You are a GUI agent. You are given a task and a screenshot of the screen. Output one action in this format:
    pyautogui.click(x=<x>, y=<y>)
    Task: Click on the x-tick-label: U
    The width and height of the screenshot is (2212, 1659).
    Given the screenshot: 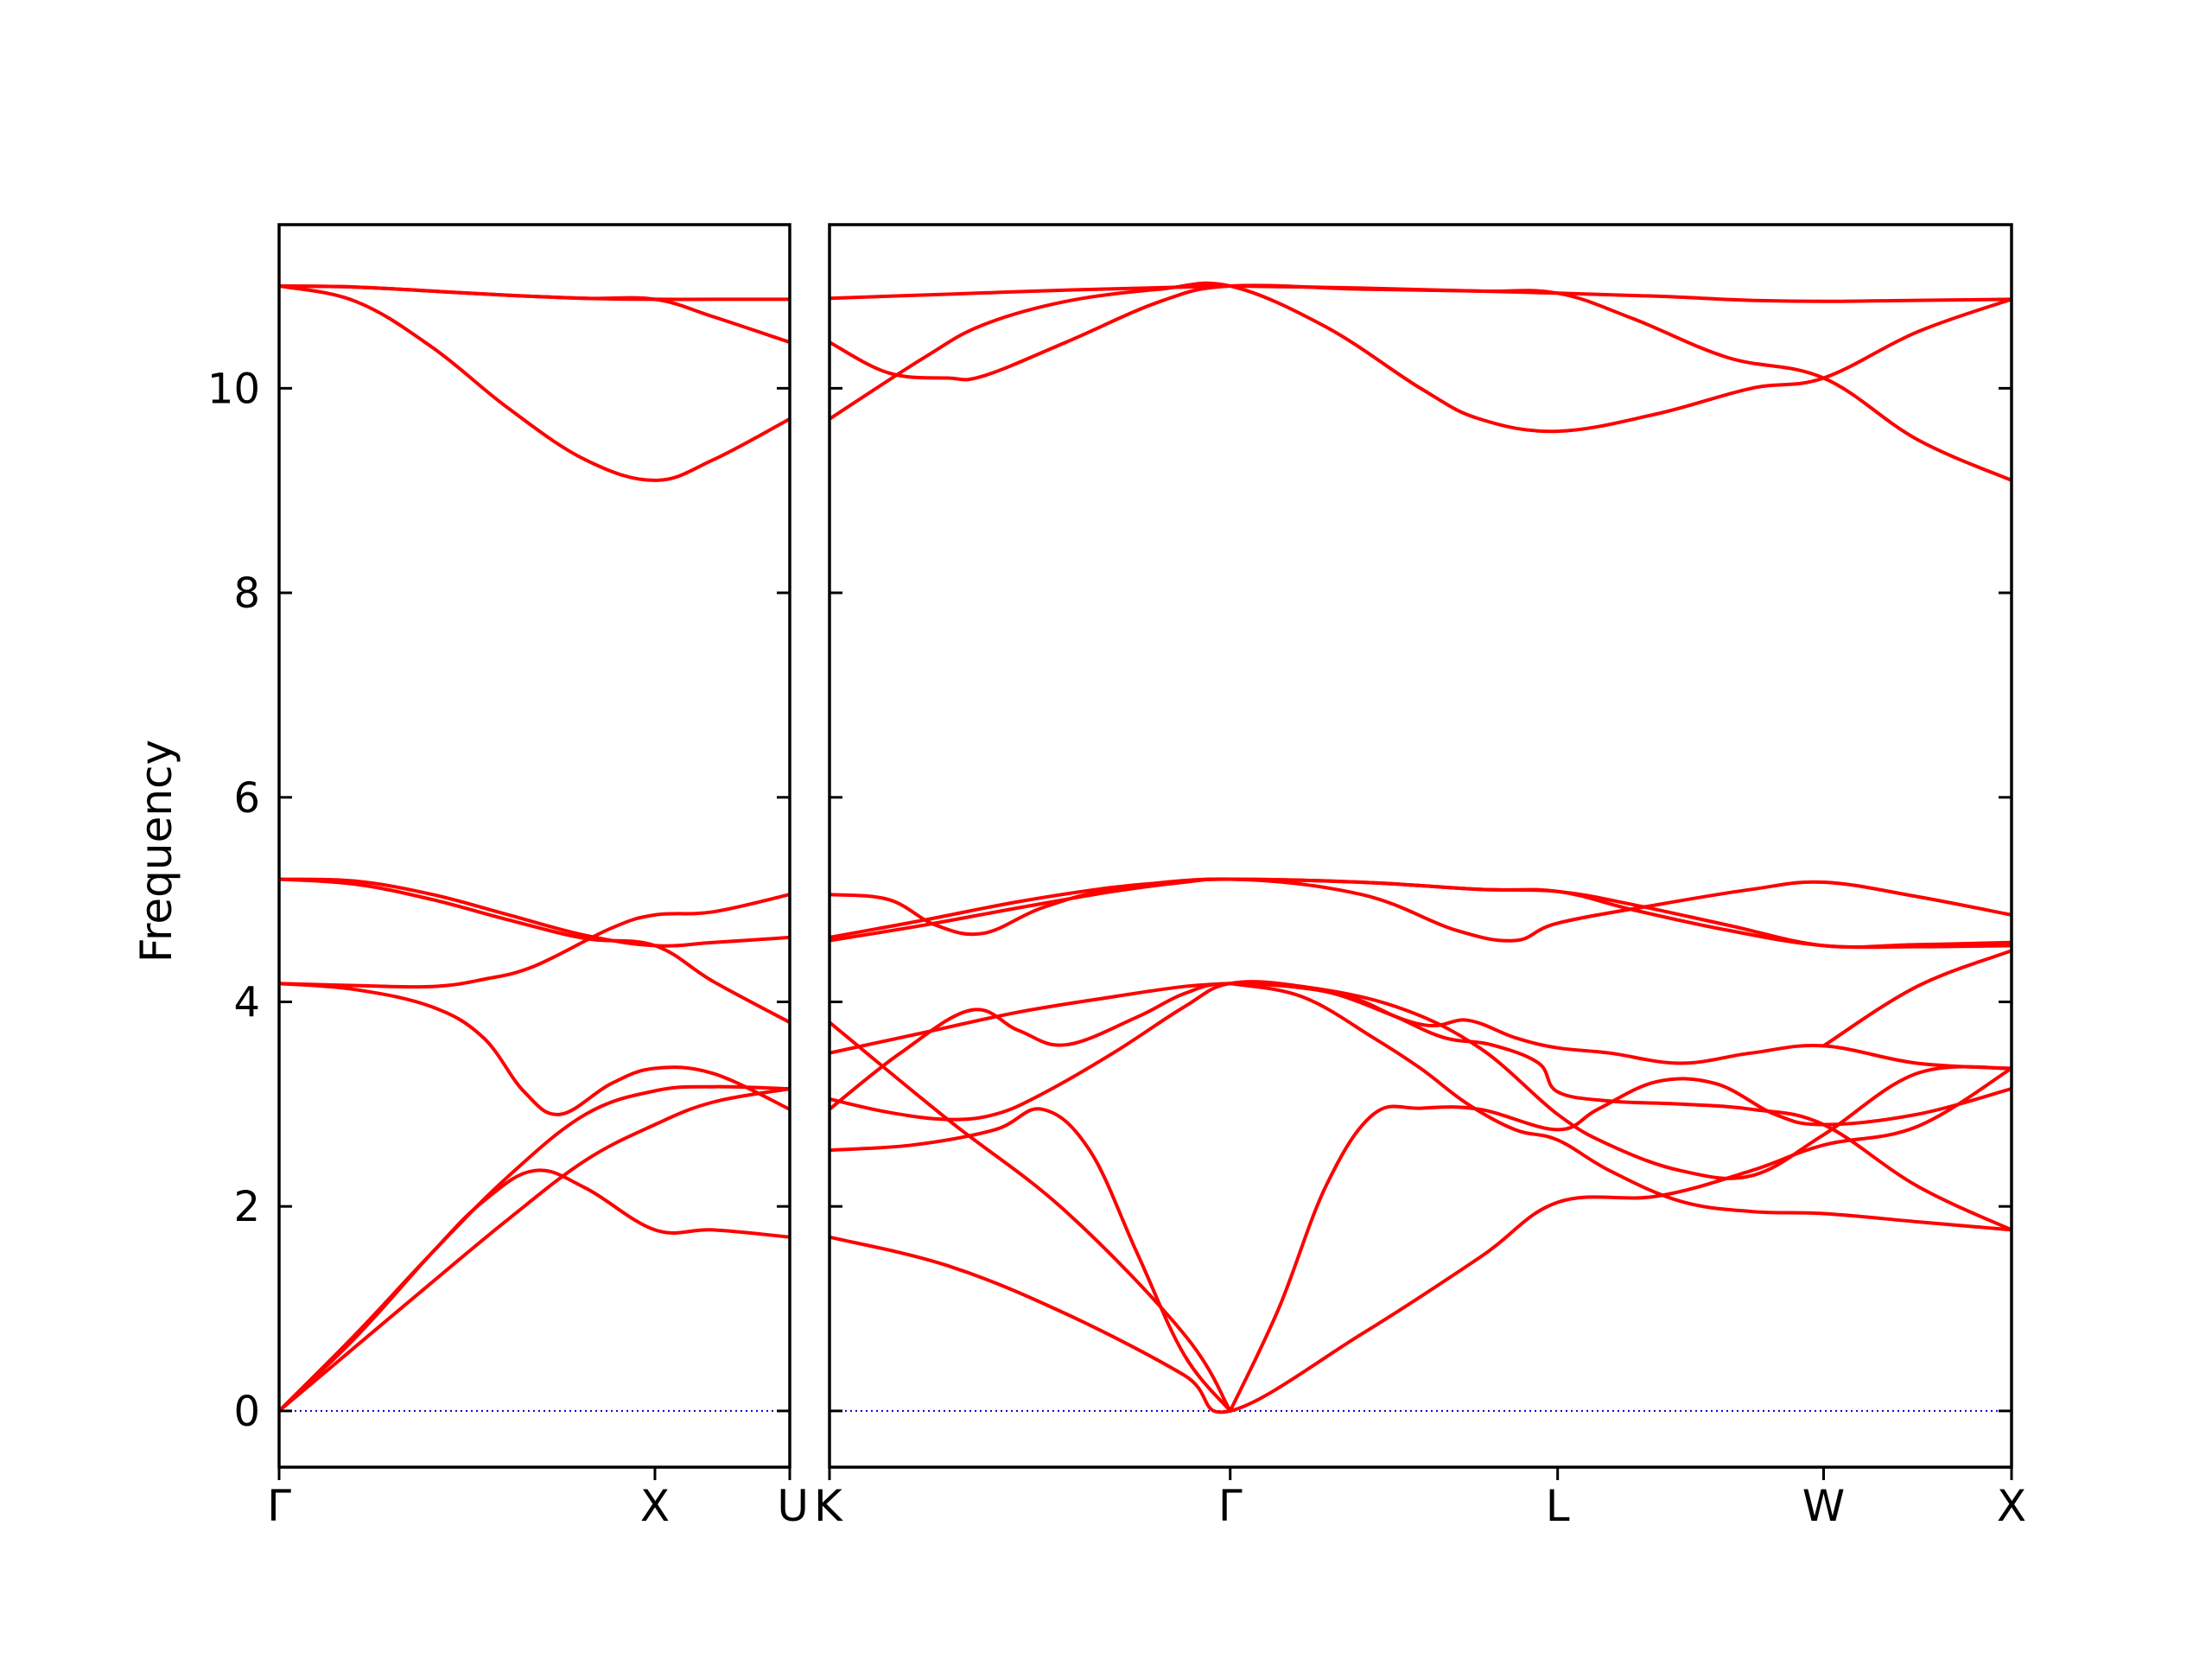 What is the action you would take?
    pyautogui.click(x=793, y=1506)
    